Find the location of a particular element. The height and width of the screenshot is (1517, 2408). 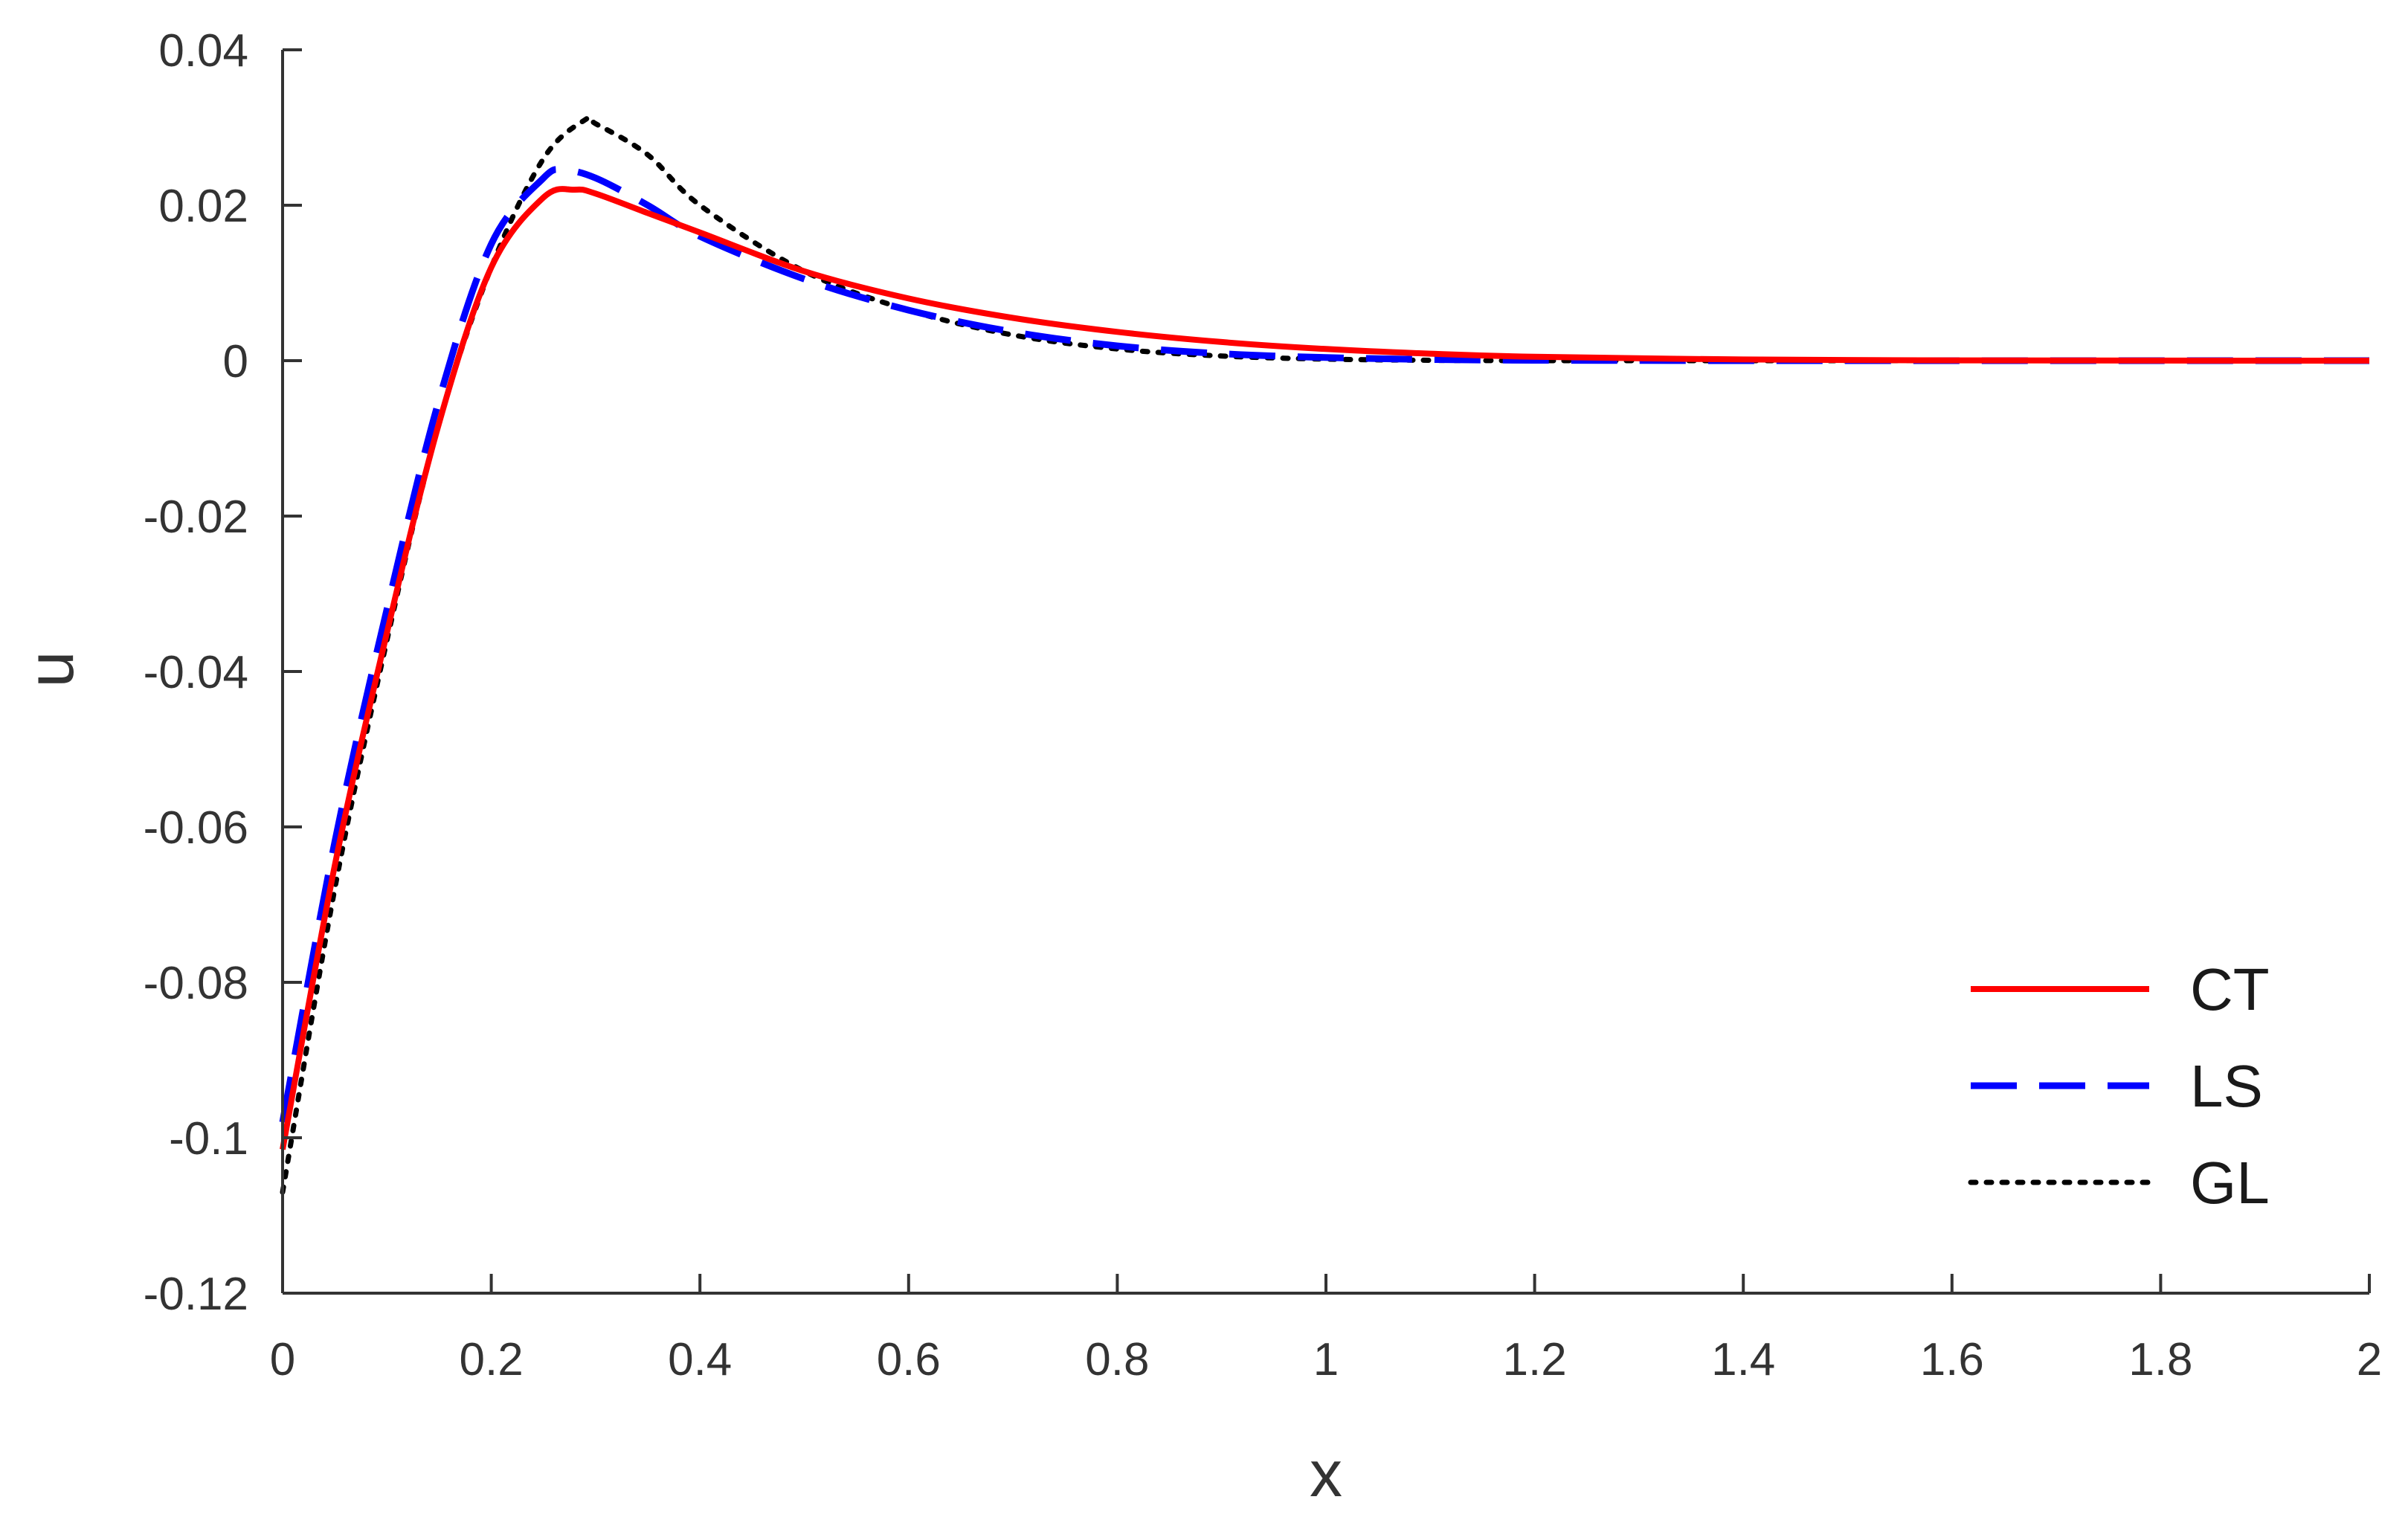

legend-label-gl: GL is located at coordinates (2230, 1183).